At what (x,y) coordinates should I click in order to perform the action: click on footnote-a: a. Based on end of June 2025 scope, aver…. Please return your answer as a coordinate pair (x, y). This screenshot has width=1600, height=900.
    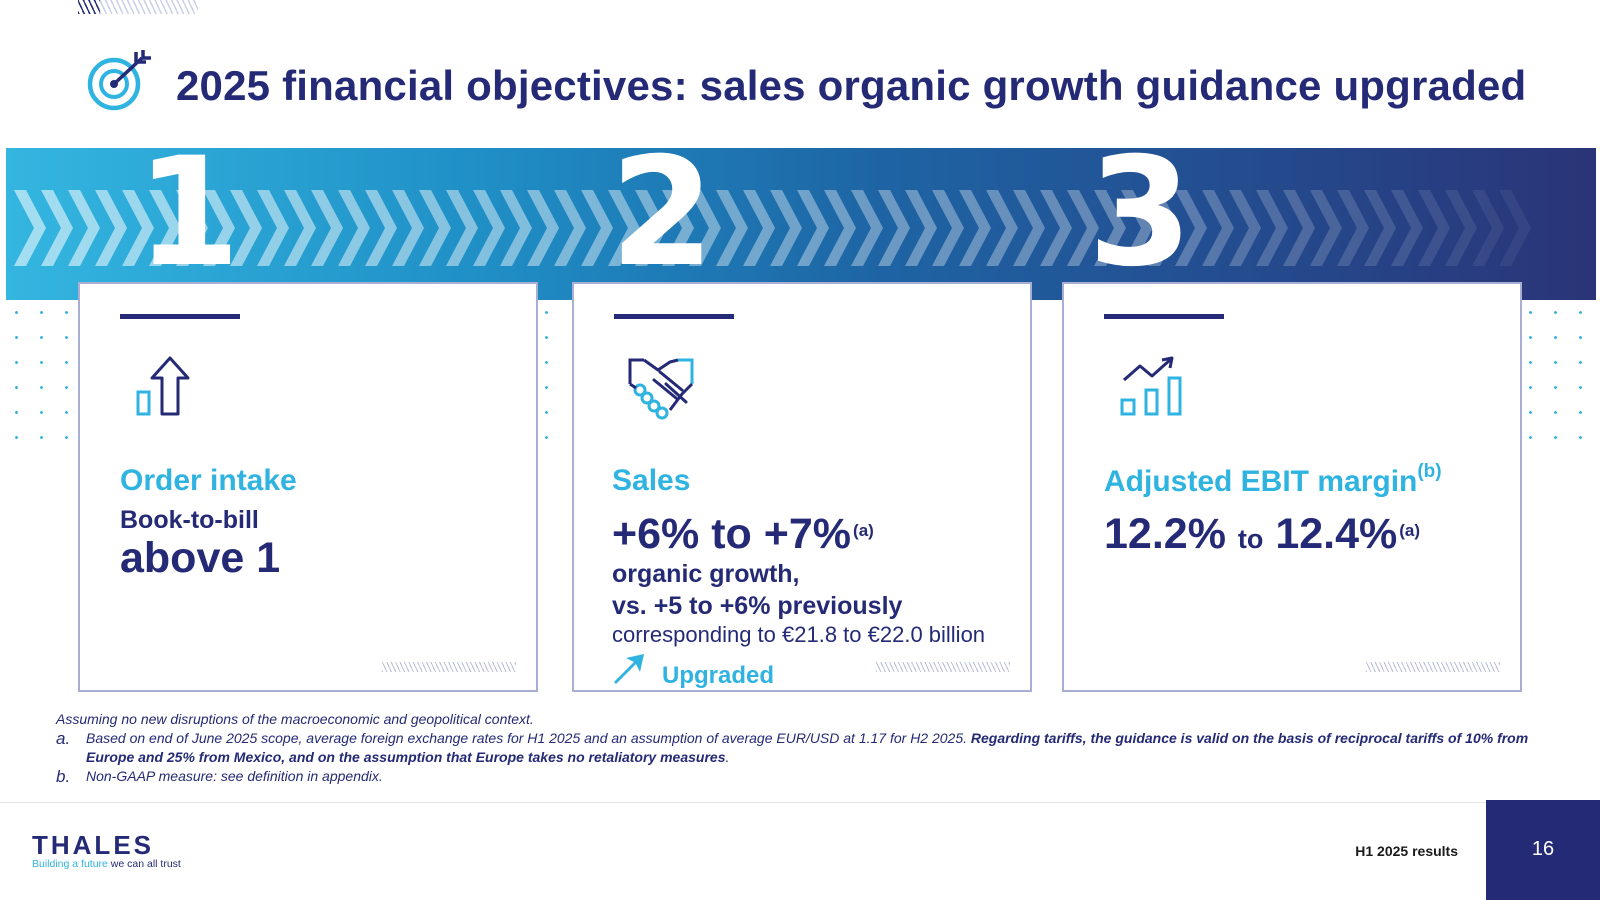
    Looking at the image, I should click on (806, 748).